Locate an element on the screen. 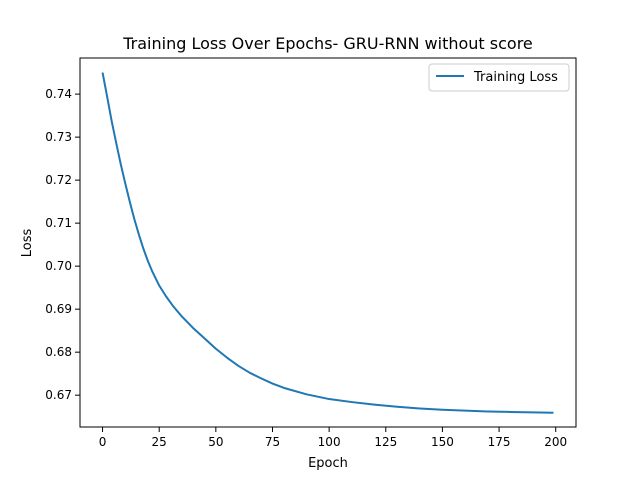  x-tick-label: 200 is located at coordinates (555, 442).